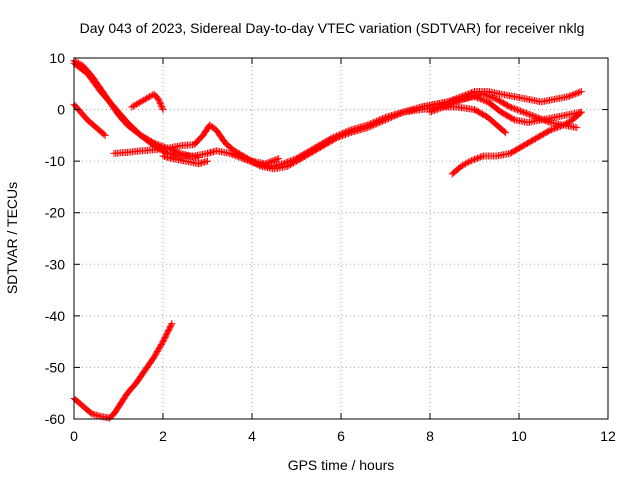 This screenshot has width=640, height=480. I want to click on x-tick-label: 12, so click(608, 436).